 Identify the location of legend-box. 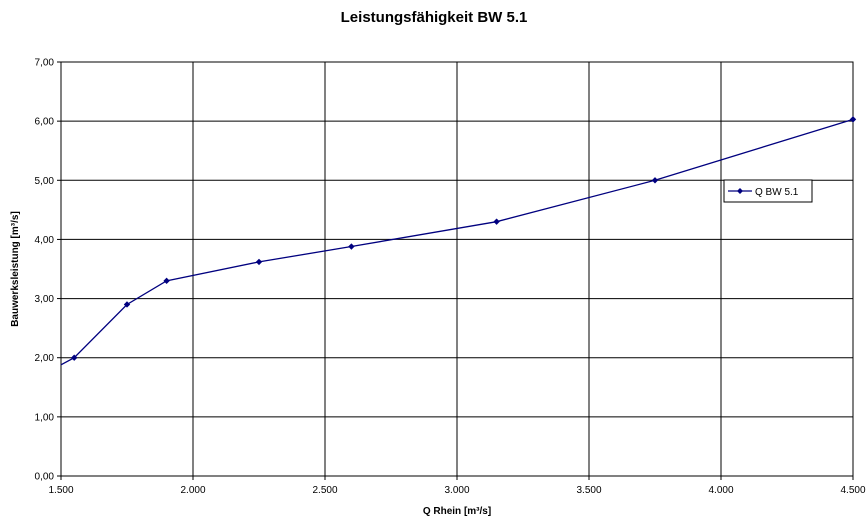
(768, 191).